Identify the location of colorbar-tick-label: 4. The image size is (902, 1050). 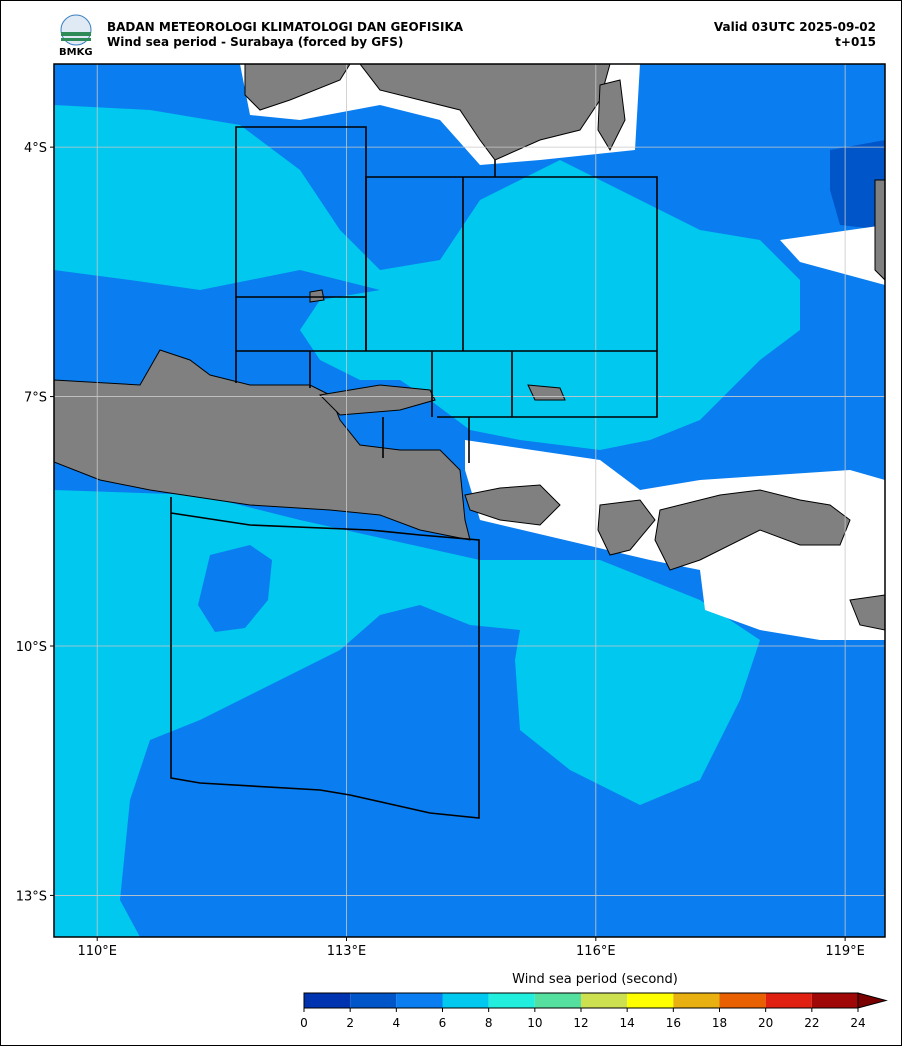
(397, 1023).